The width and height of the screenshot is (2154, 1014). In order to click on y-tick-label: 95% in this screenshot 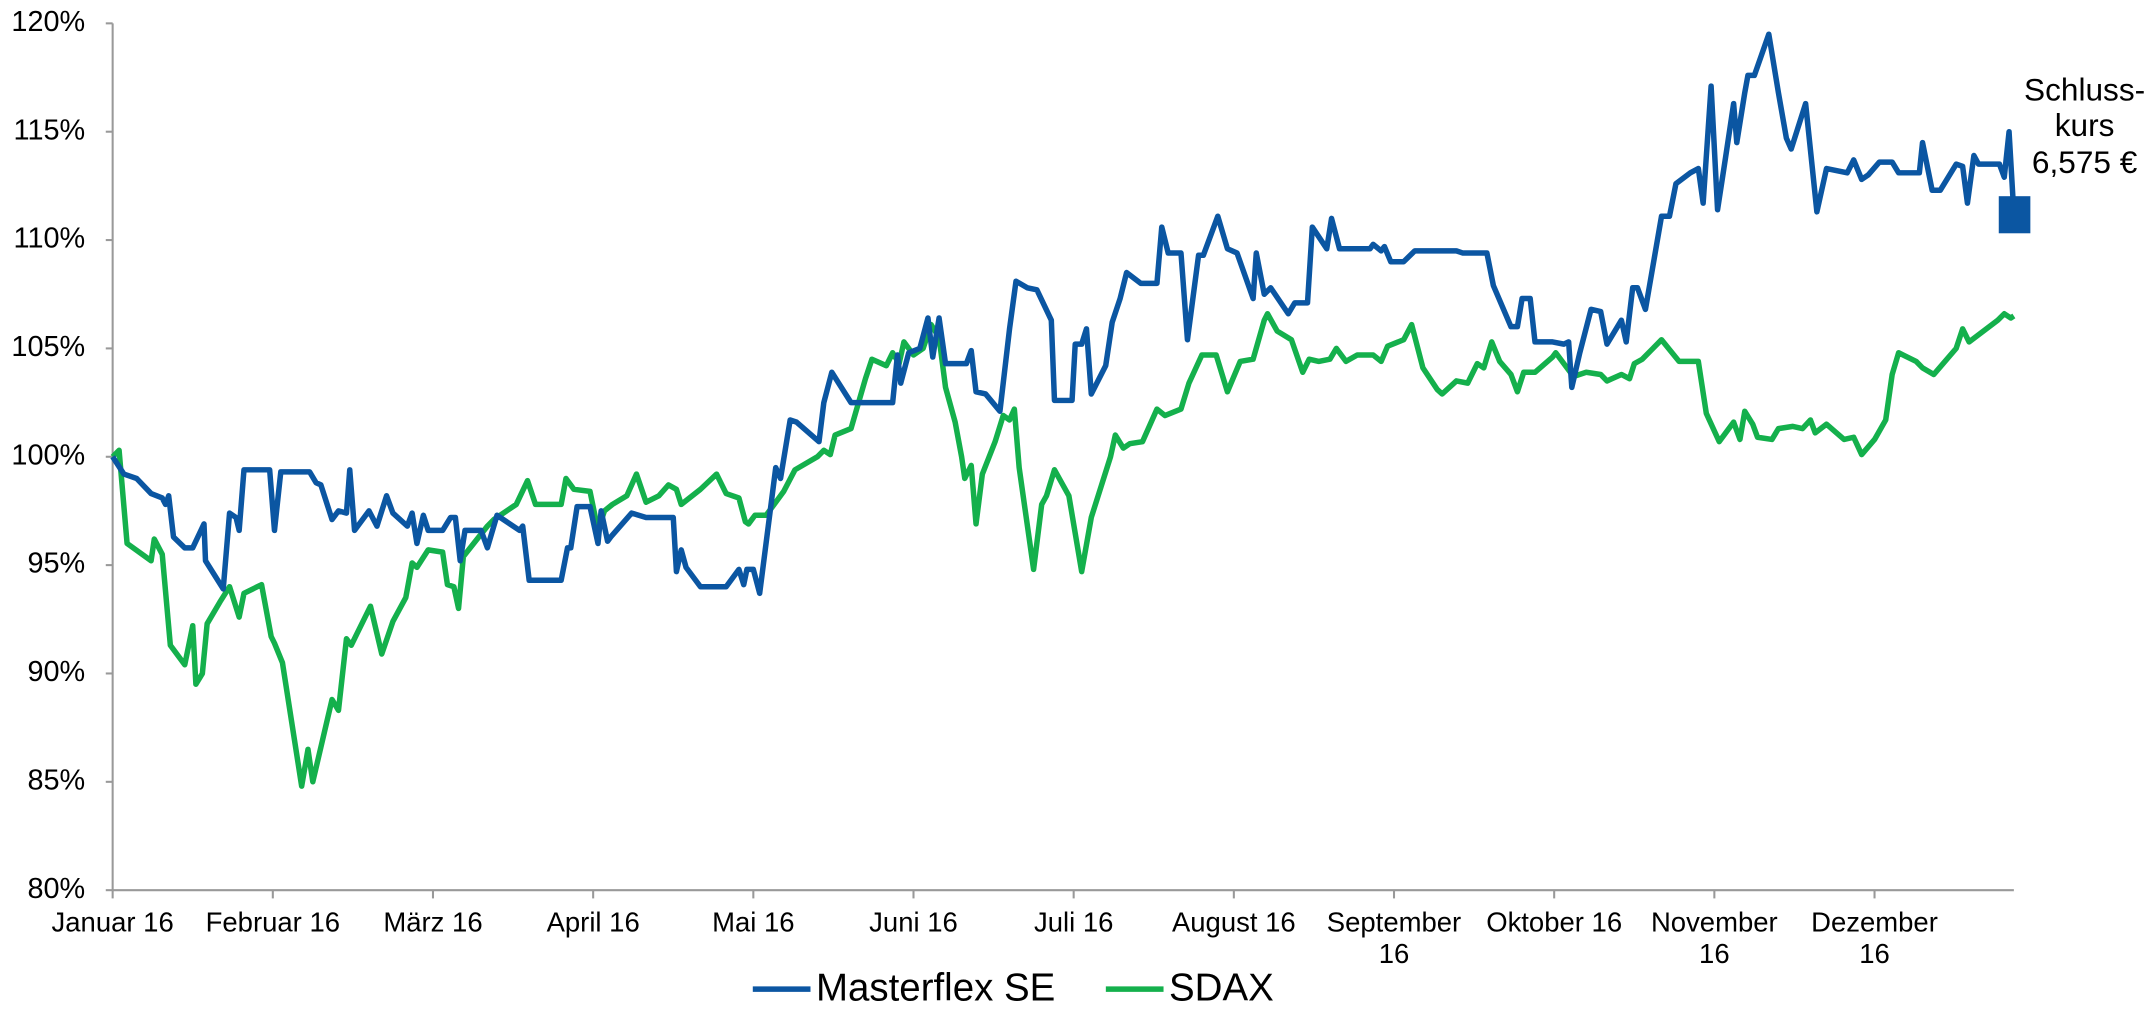, I will do `click(56, 564)`.